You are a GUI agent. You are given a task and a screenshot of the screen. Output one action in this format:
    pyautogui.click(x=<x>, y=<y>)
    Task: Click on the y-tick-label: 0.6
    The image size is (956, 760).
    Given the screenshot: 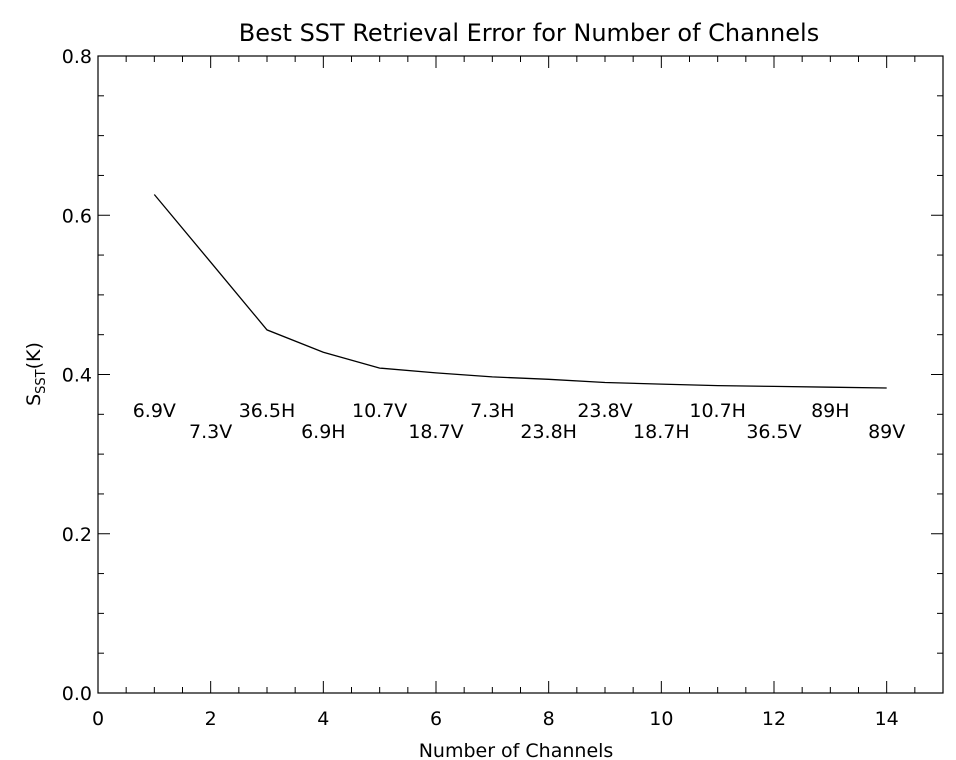 What is the action you would take?
    pyautogui.click(x=77, y=216)
    